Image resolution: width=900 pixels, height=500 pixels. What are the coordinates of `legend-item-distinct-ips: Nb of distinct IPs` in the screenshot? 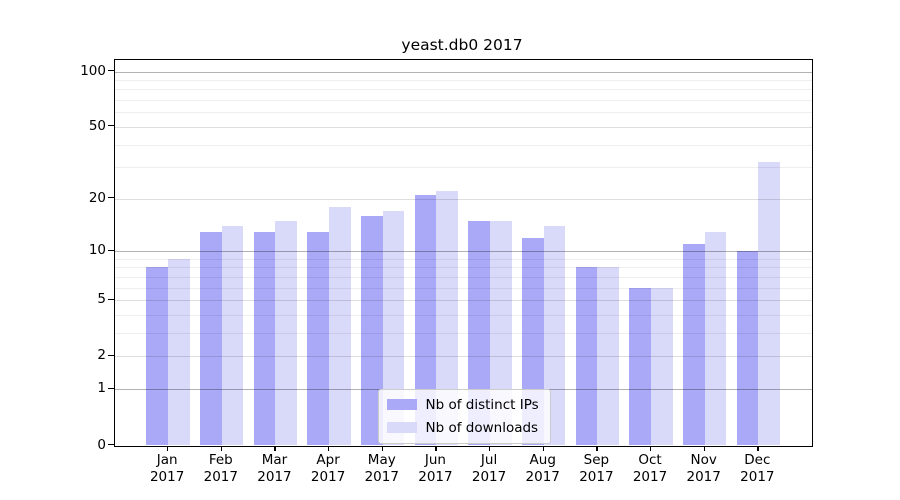 It's located at (462, 404).